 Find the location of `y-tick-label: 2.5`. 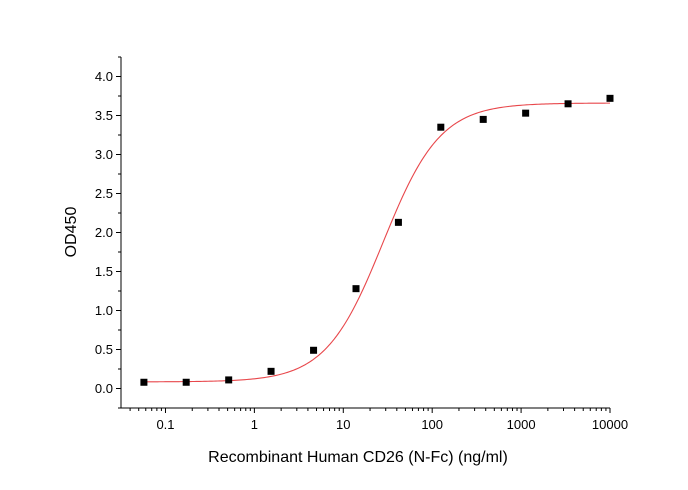

y-tick-label: 2.5 is located at coordinates (104, 193).